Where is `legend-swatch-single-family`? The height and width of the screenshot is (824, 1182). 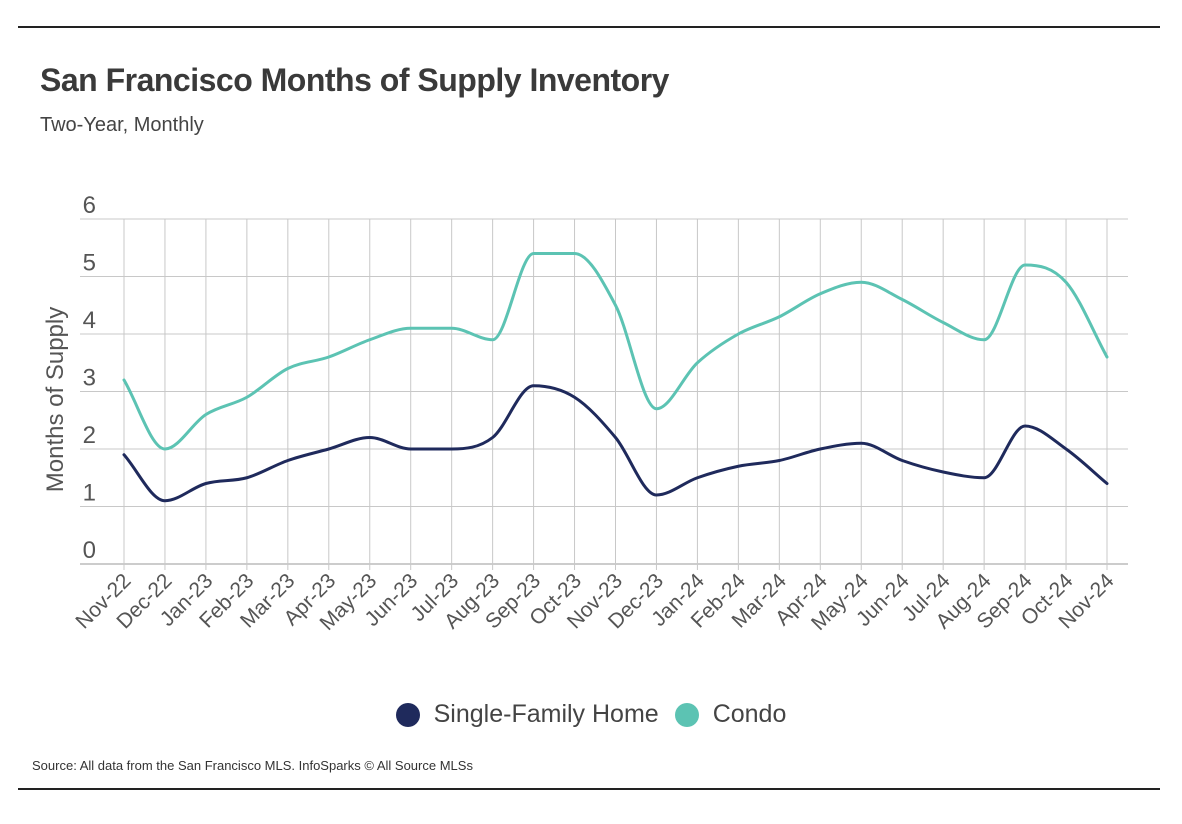
legend-swatch-single-family is located at coordinates (407, 714).